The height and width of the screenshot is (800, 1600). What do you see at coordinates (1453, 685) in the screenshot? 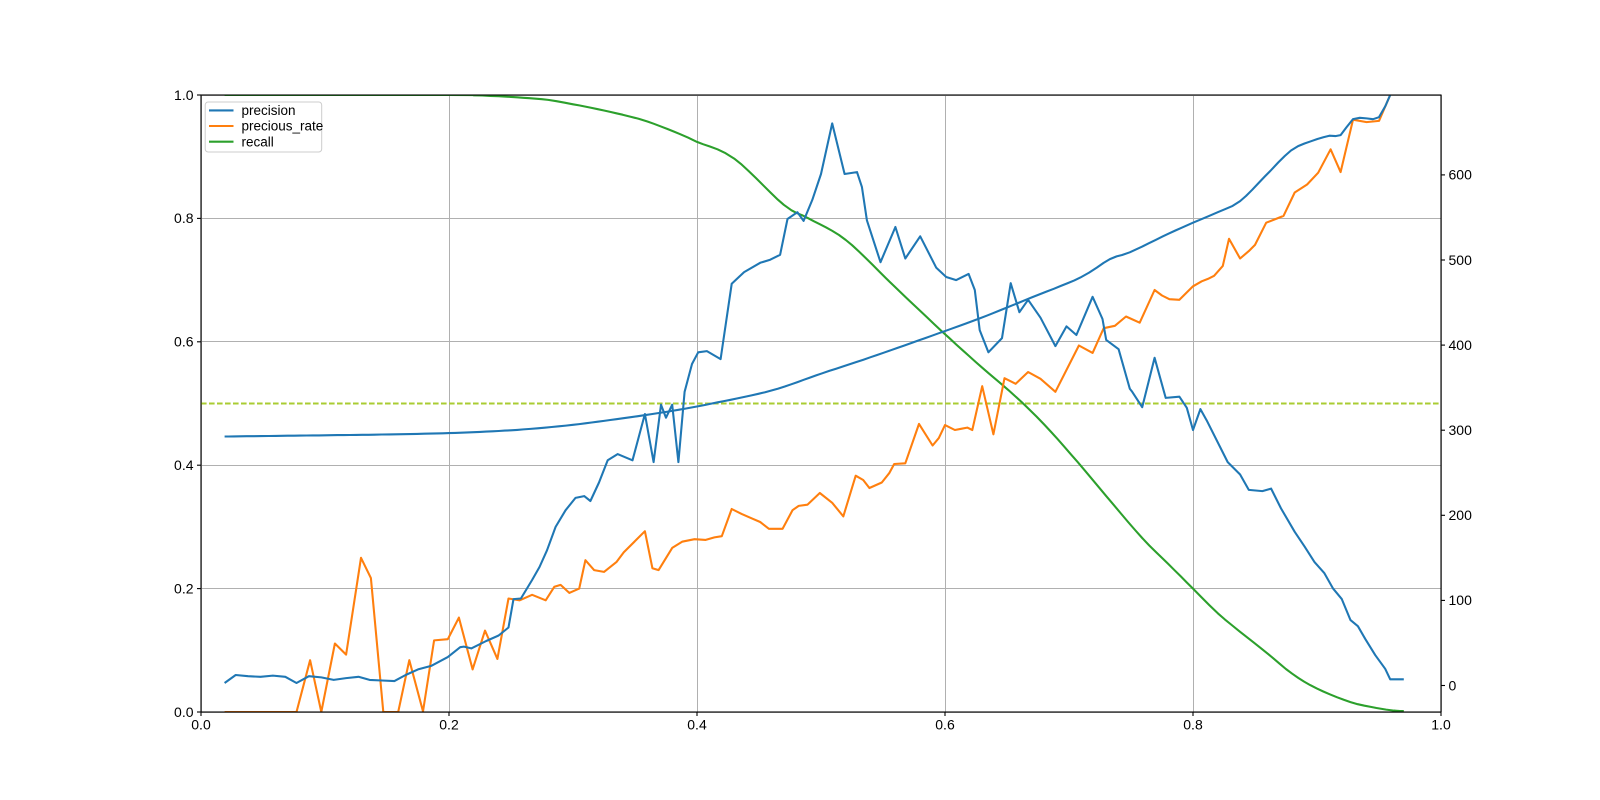
I see `svg-text: 0` at bounding box center [1453, 685].